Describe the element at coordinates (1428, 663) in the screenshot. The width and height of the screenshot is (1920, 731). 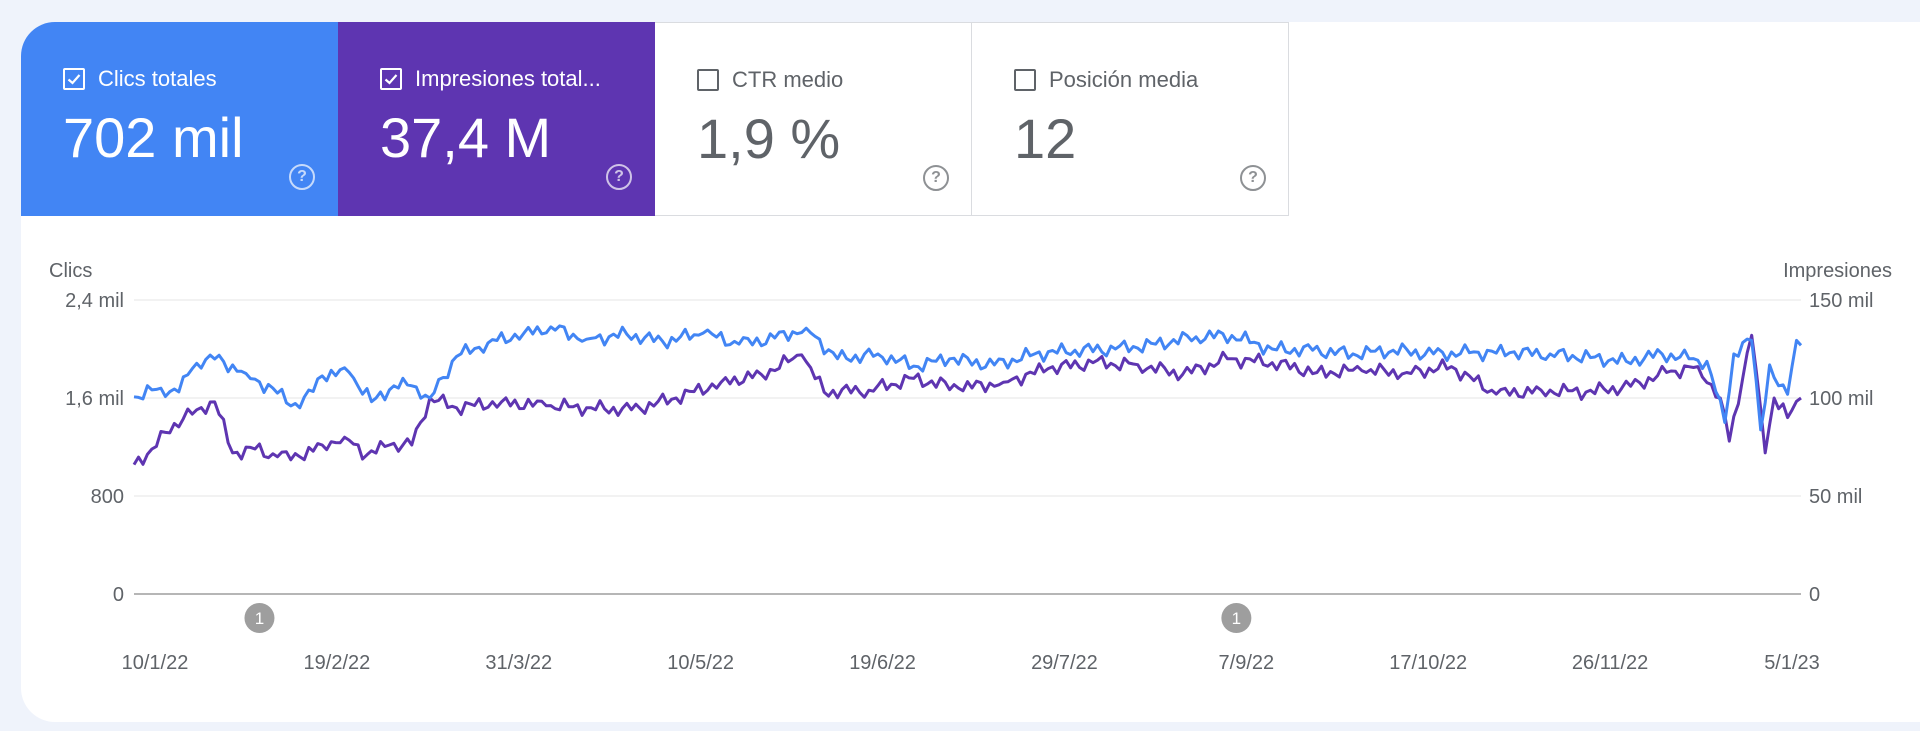
I see `x-tick-label: 17/10/22` at that location.